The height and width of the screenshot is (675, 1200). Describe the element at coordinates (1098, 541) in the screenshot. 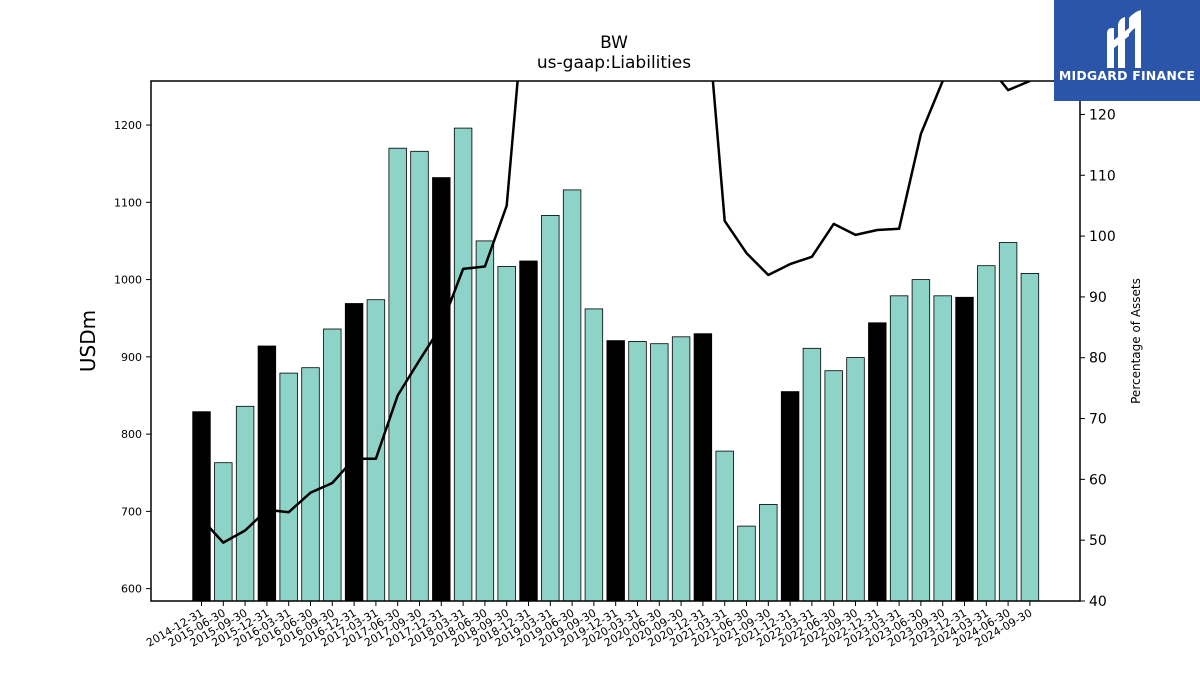

I see `y2-tick-label: 50` at that location.